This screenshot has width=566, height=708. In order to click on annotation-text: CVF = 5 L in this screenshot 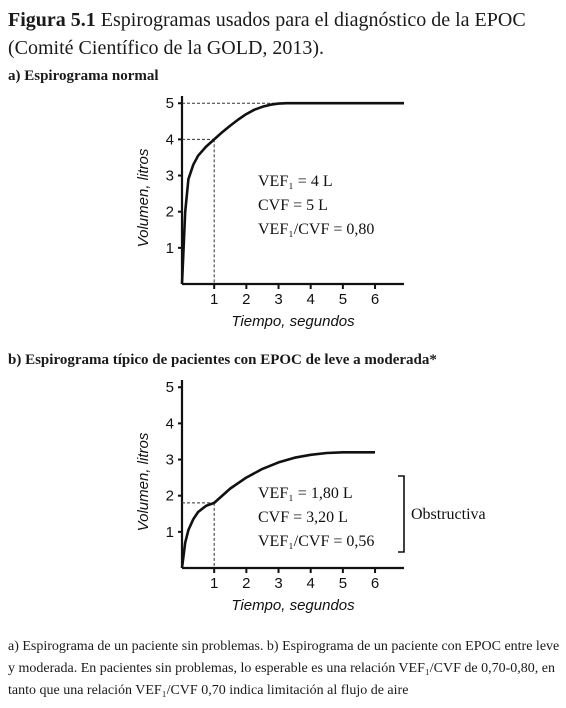, I will do `click(293, 205)`.